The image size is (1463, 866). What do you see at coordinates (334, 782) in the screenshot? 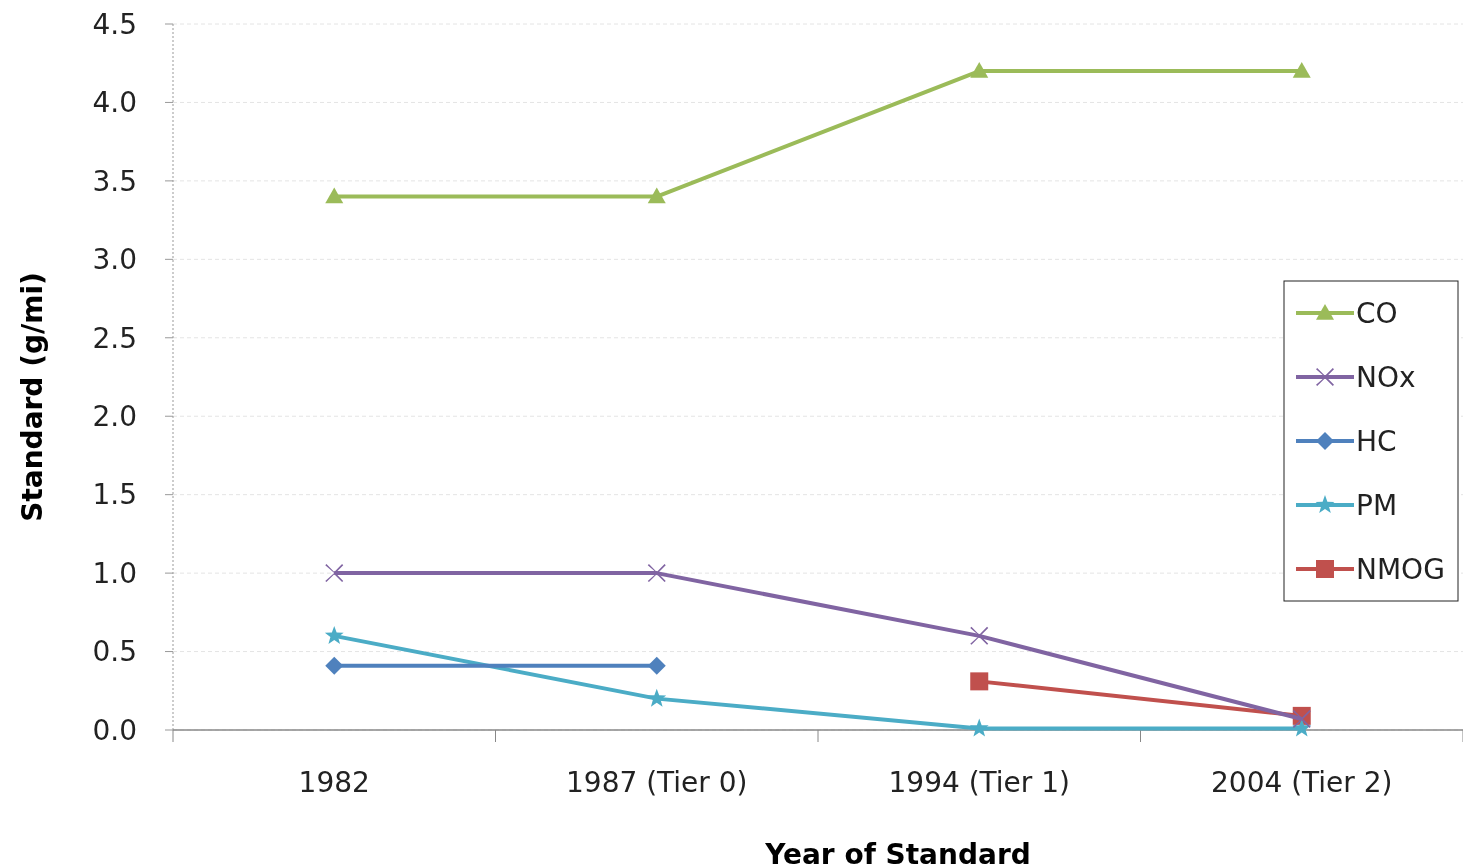
I see `x-tick-label: 1982` at bounding box center [334, 782].